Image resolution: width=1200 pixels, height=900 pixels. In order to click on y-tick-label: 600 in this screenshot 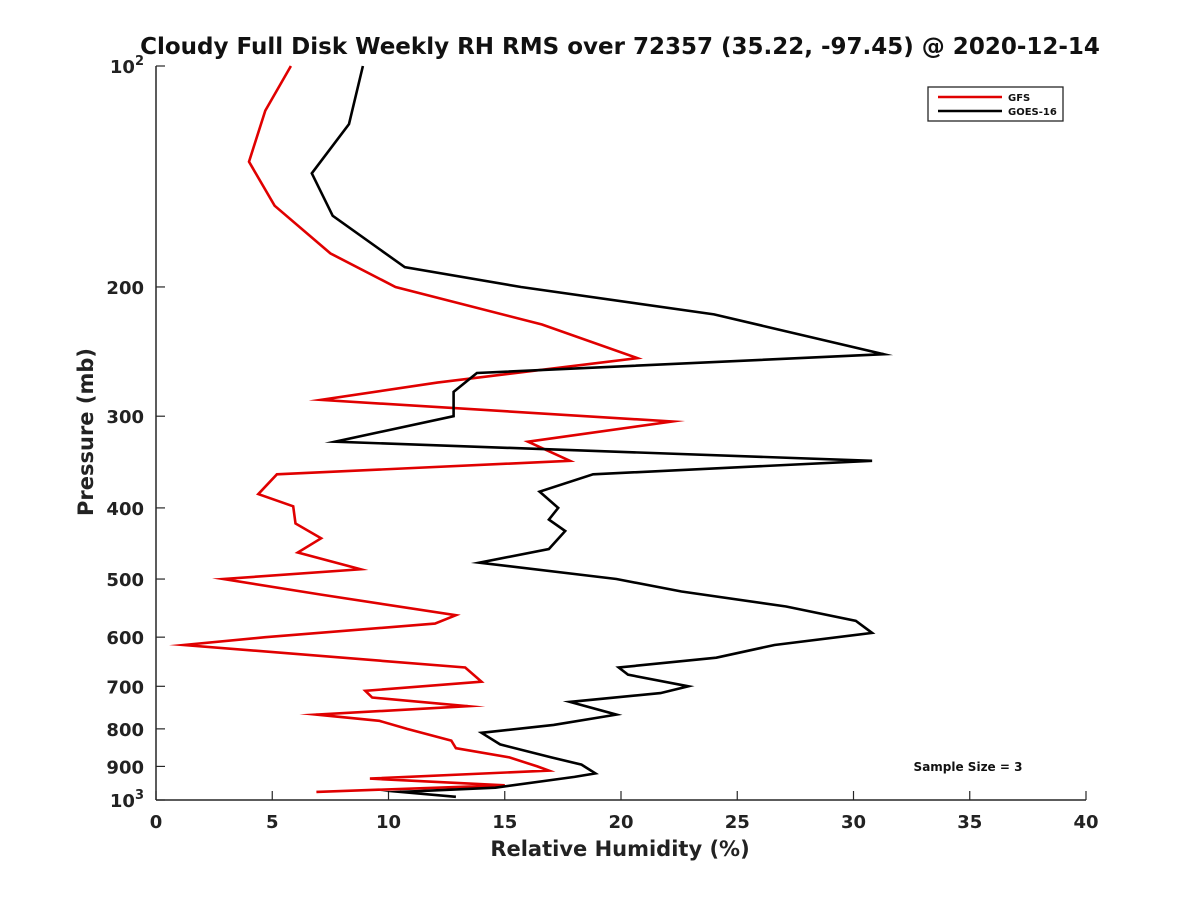, I will do `click(125, 638)`.